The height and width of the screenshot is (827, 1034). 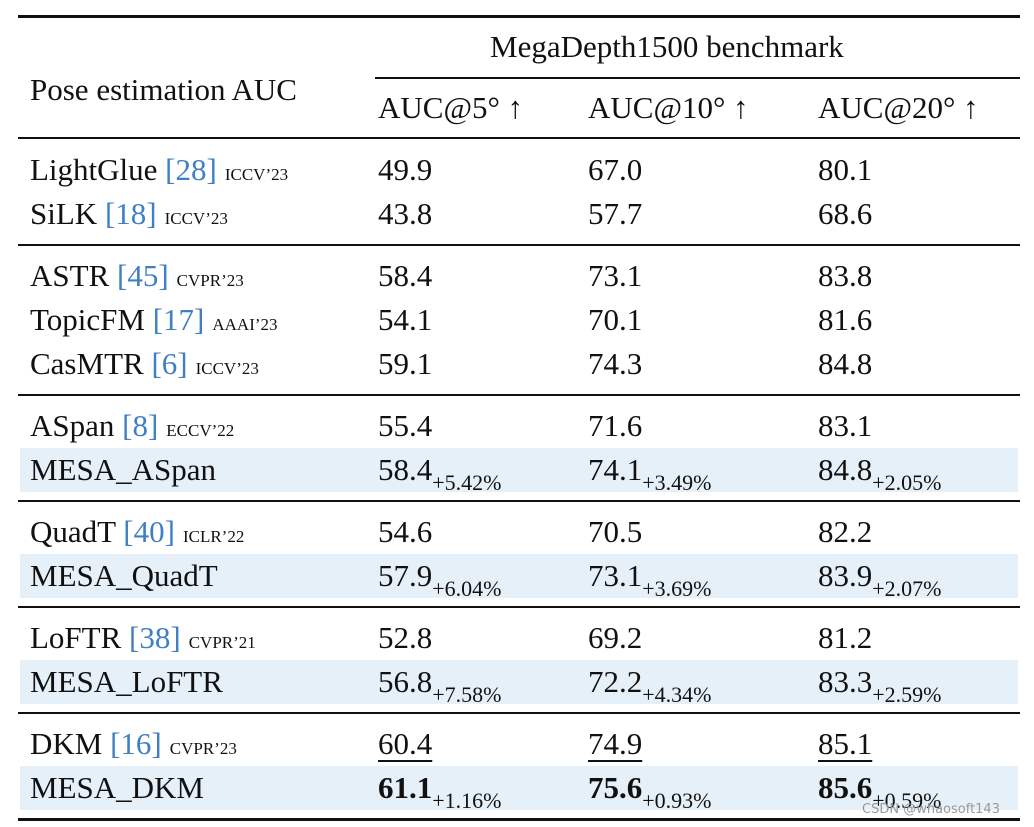 I want to click on value: 70.5, so click(x=615, y=531).